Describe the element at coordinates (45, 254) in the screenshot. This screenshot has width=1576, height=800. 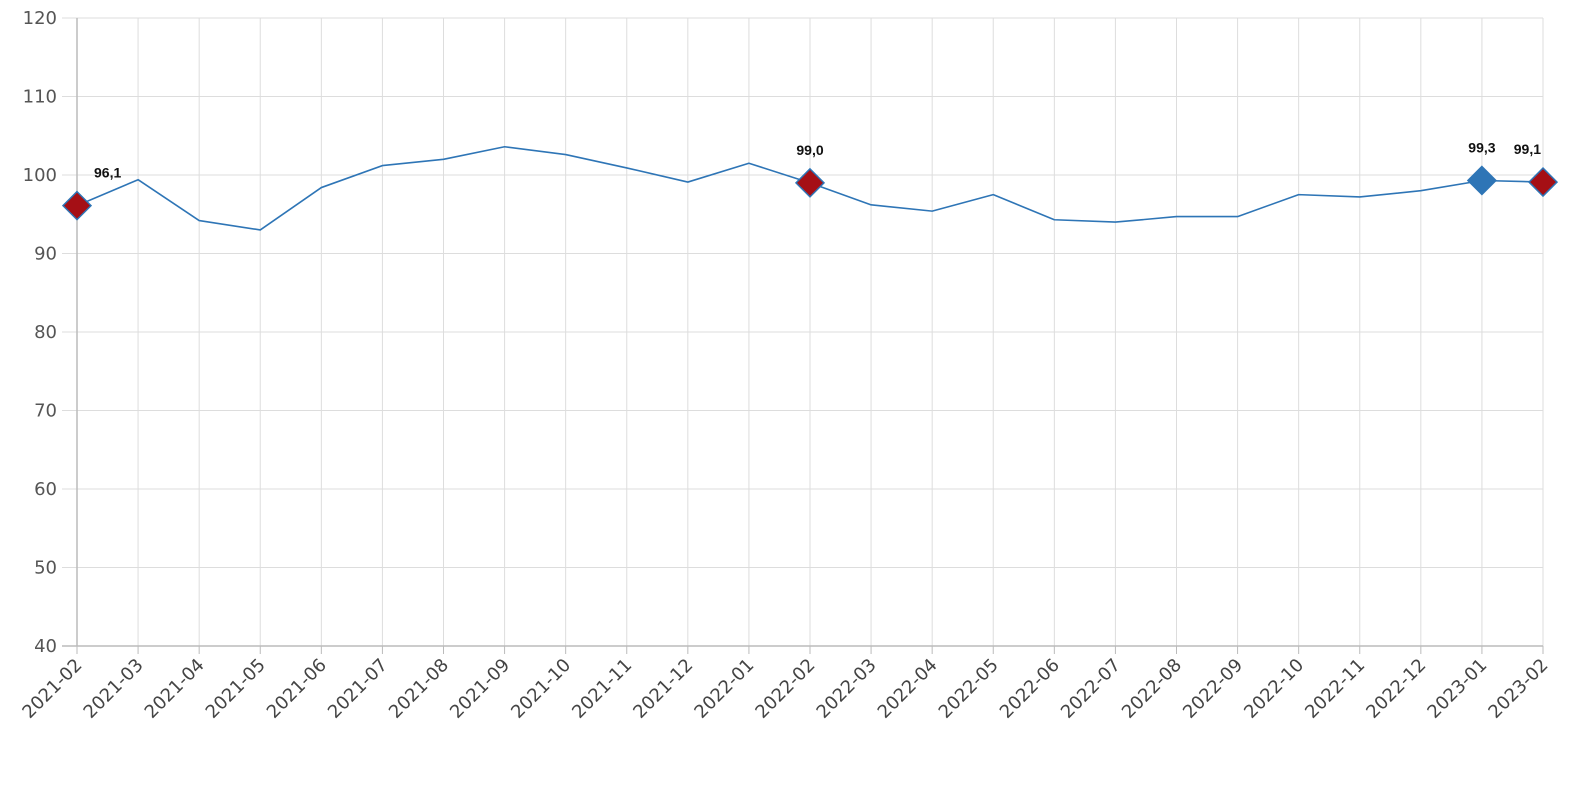
I see `y-tick-label: 90` at that location.